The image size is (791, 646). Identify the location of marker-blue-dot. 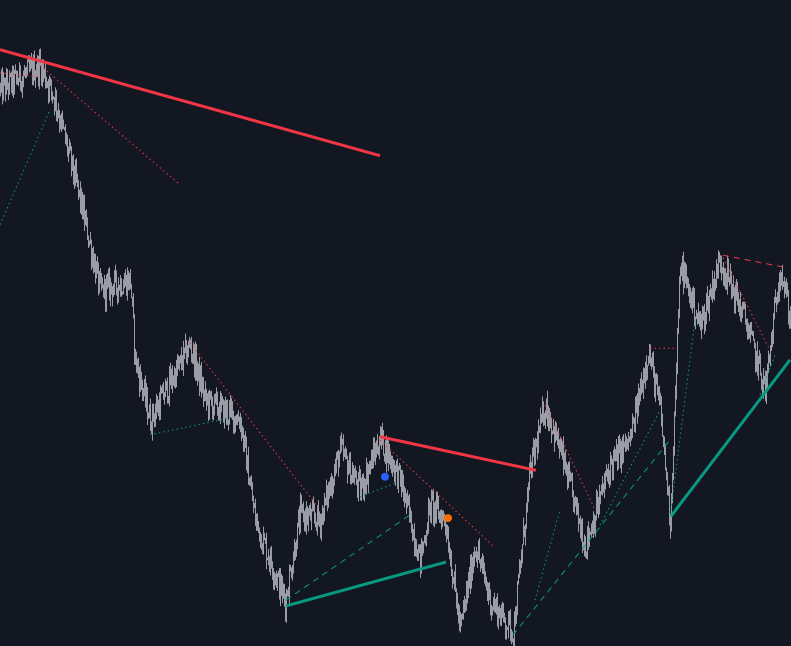
(385, 476).